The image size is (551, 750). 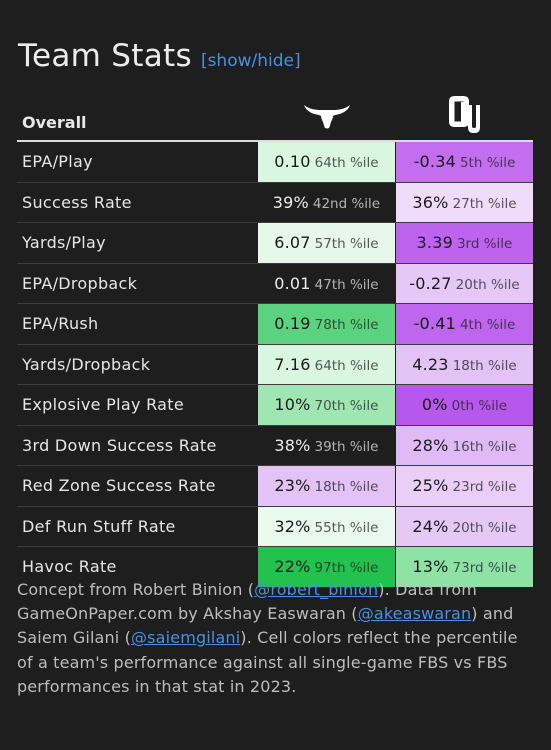 What do you see at coordinates (484, 203) in the screenshot?
I see `stat-percentile: 27th %ile` at bounding box center [484, 203].